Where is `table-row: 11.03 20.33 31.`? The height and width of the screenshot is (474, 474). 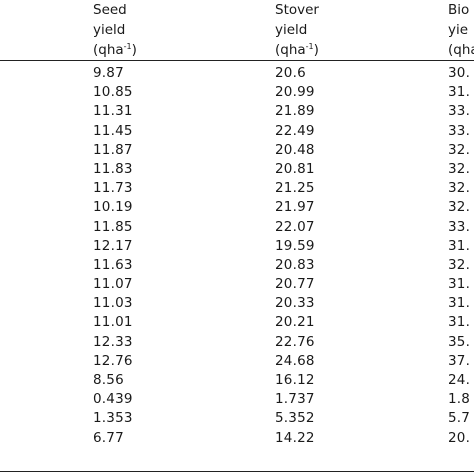 table-row: 11.03 20.33 31. is located at coordinates (237, 303).